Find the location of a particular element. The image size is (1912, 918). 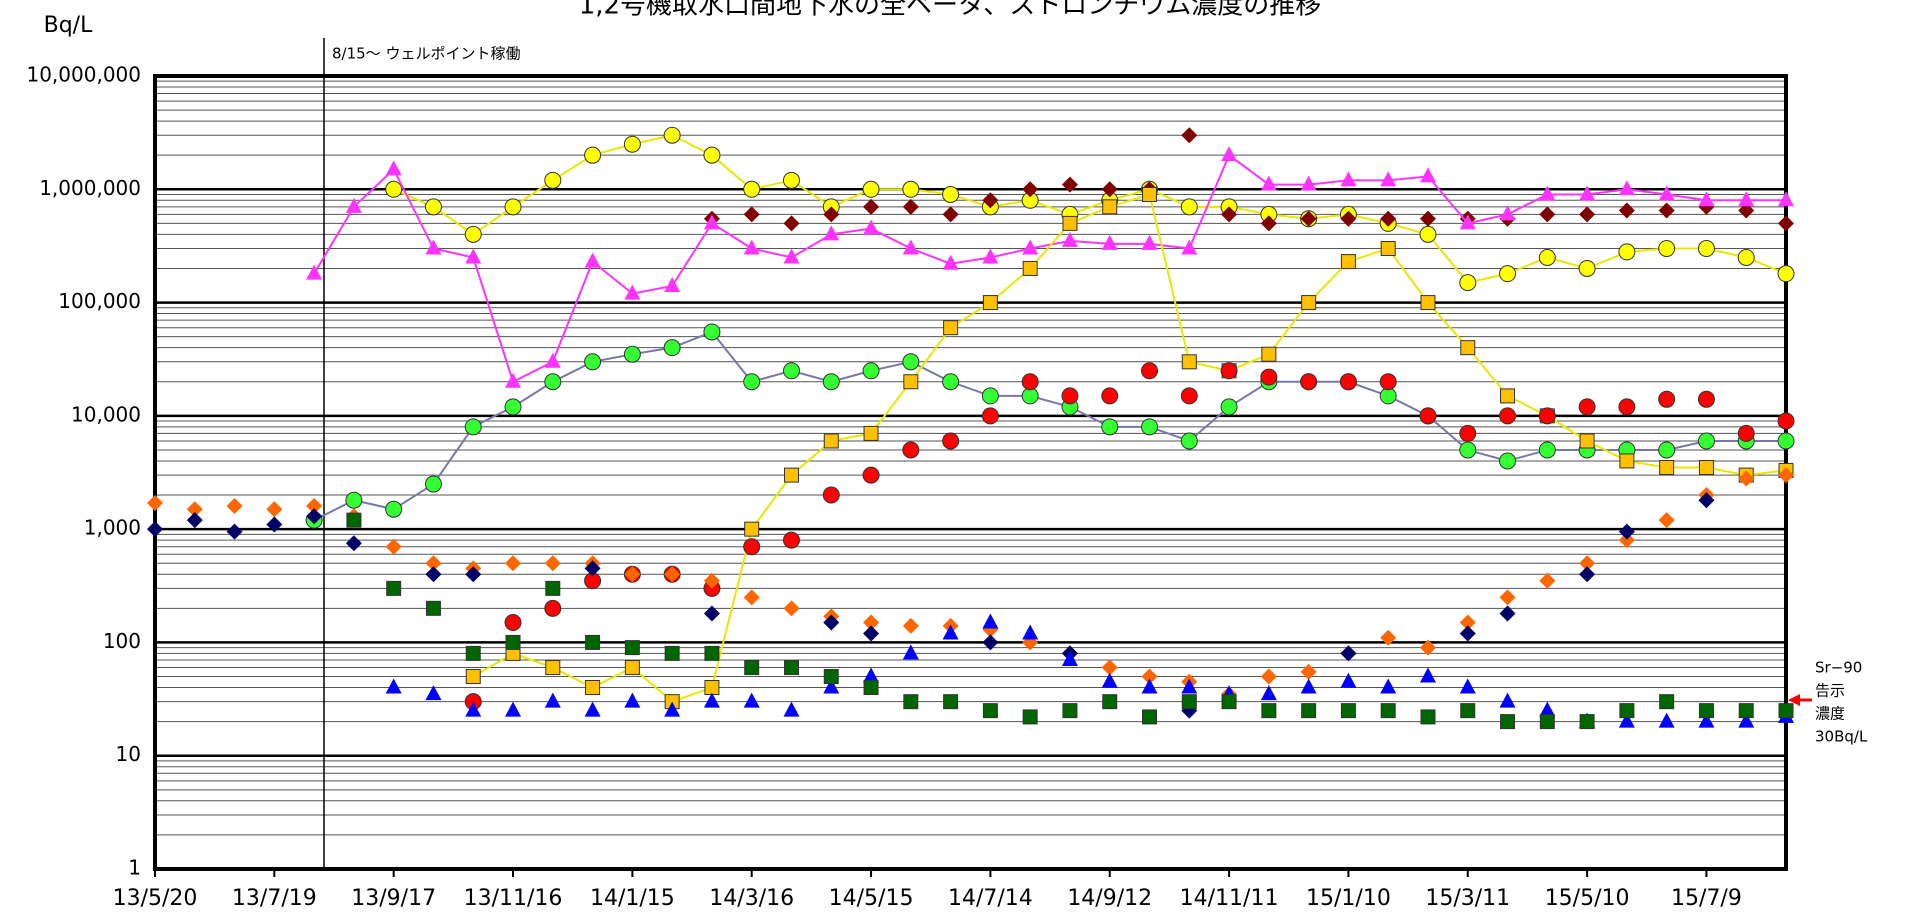

y-tick-label: 100 is located at coordinates (122, 641).